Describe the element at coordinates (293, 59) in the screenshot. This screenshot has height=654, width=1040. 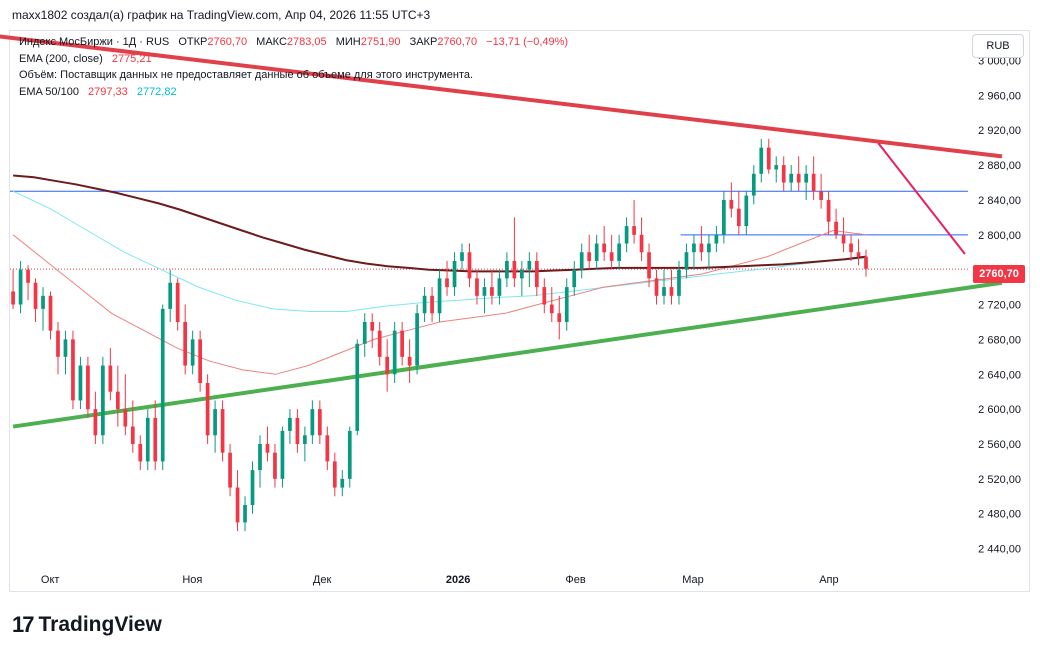
I see `legend-ema200-row: EMA (200, close) 2775,21` at that location.